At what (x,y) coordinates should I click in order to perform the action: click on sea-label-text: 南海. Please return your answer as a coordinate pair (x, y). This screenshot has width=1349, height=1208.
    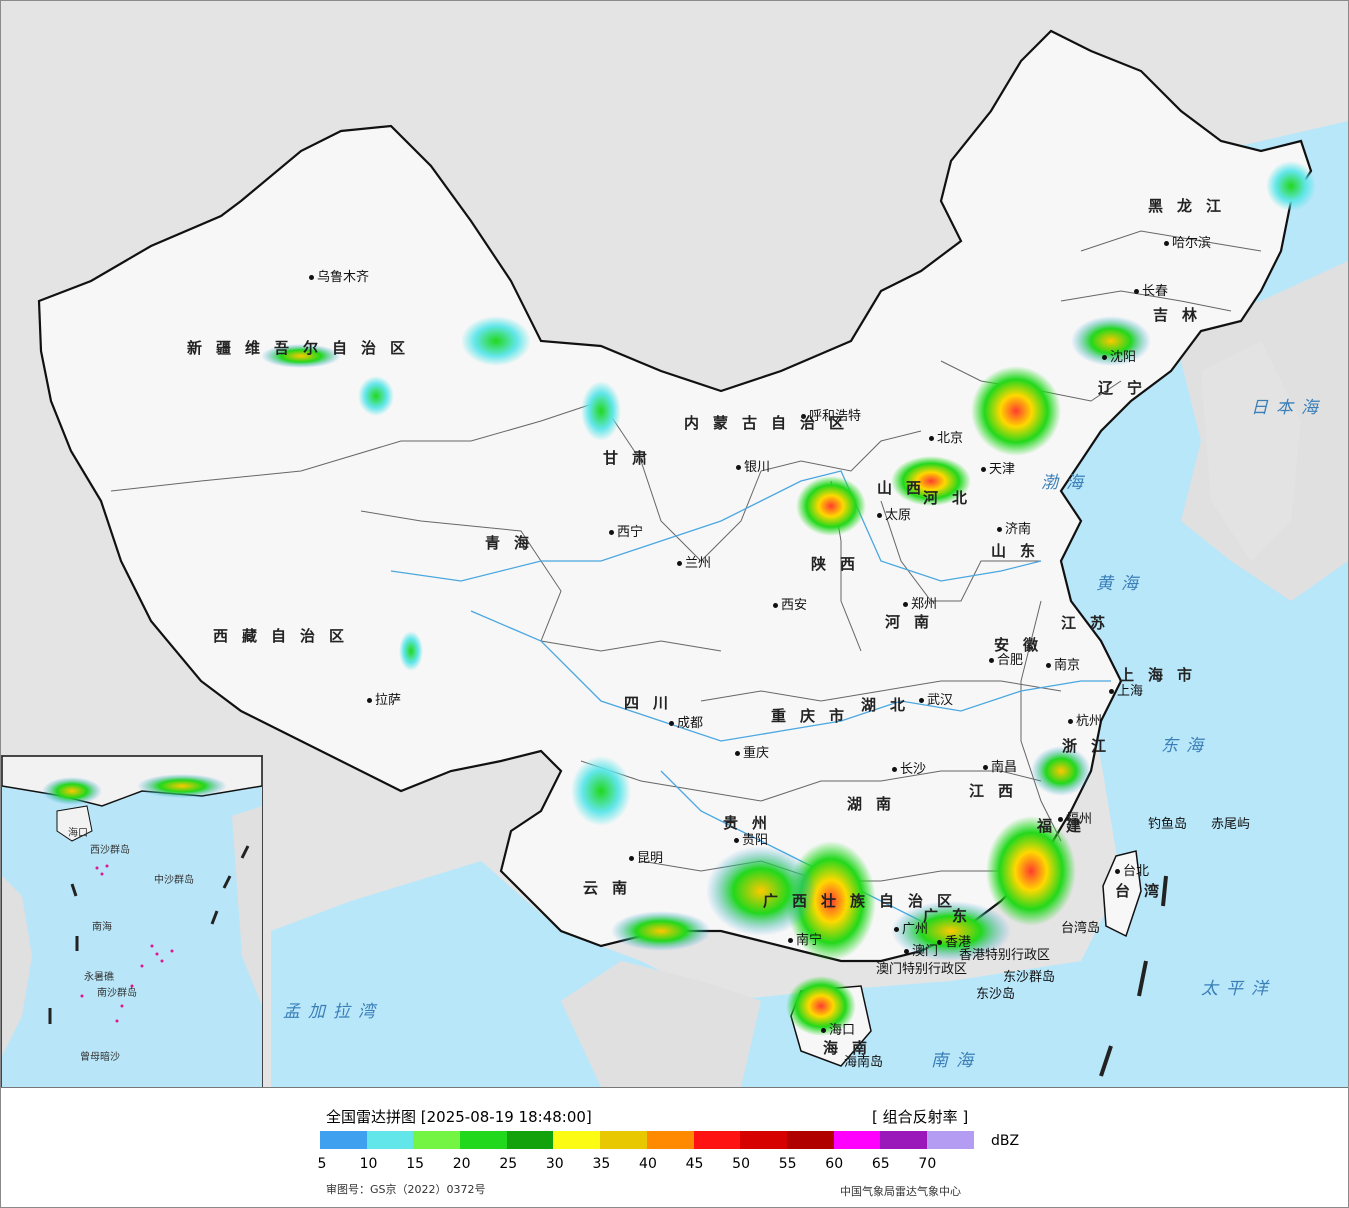
    Looking at the image, I should click on (956, 1061).